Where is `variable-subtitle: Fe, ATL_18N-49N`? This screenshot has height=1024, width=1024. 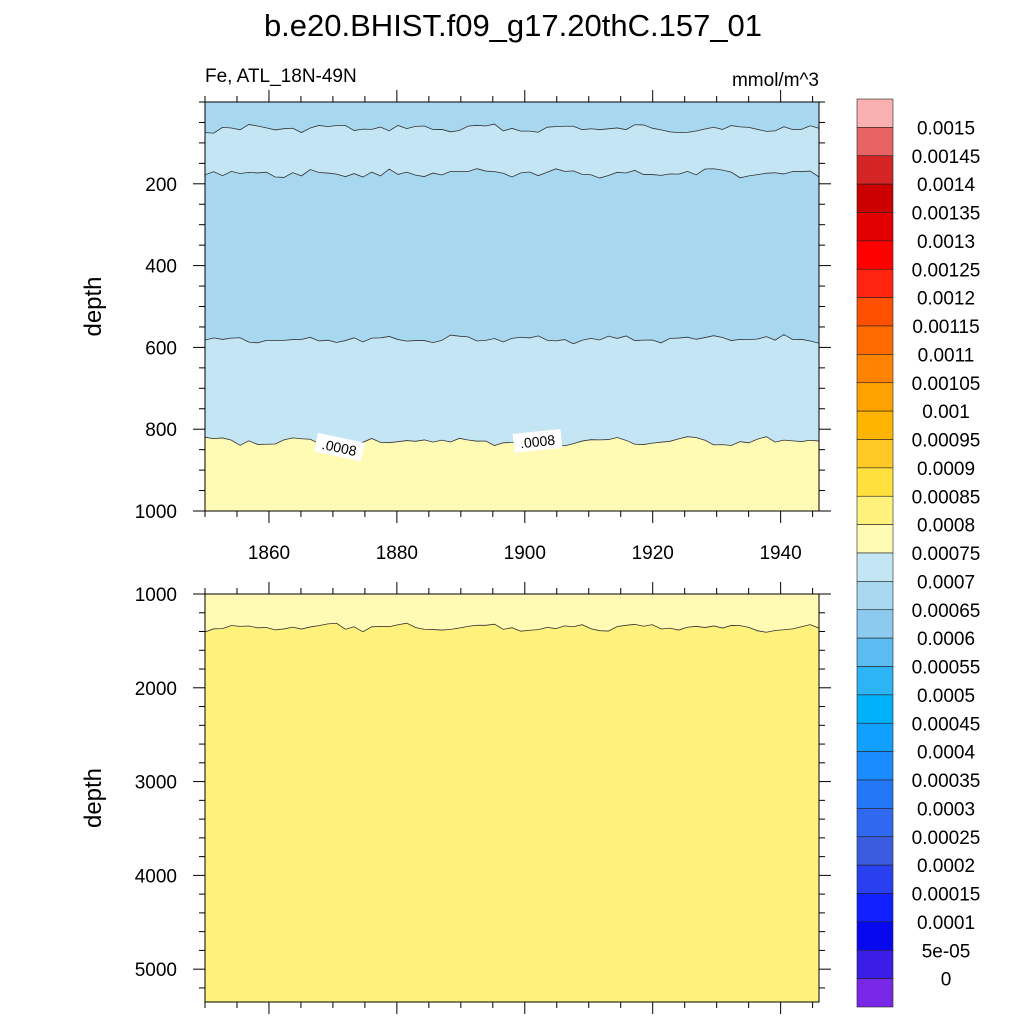 variable-subtitle: Fe, ATL_18N-49N is located at coordinates (281, 76).